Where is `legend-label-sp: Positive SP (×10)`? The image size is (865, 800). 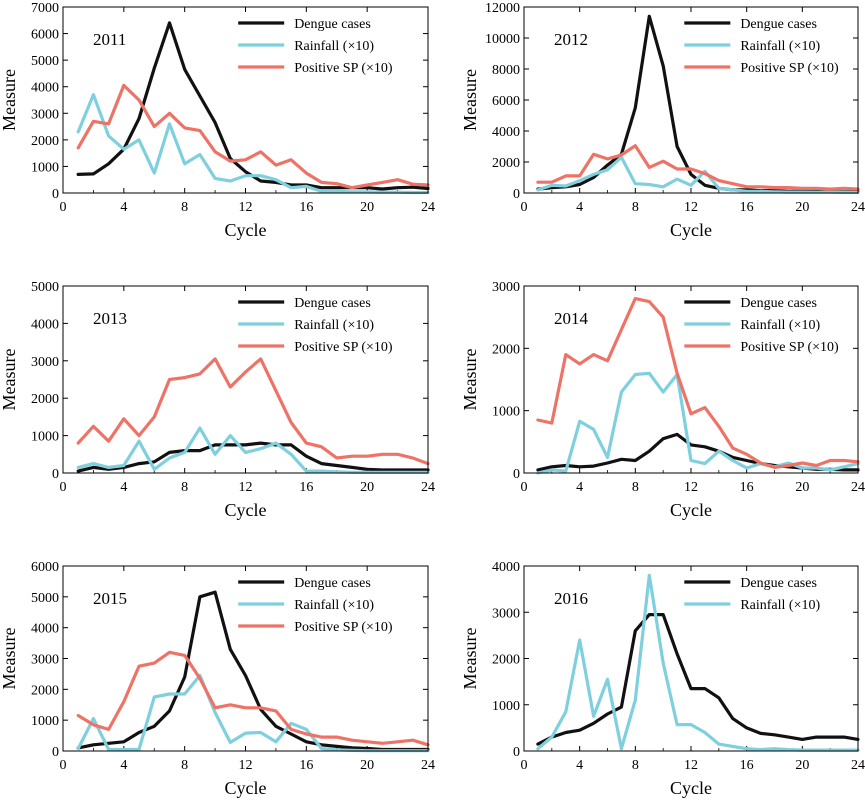 legend-label-sp: Positive SP (×10) is located at coordinates (343, 347).